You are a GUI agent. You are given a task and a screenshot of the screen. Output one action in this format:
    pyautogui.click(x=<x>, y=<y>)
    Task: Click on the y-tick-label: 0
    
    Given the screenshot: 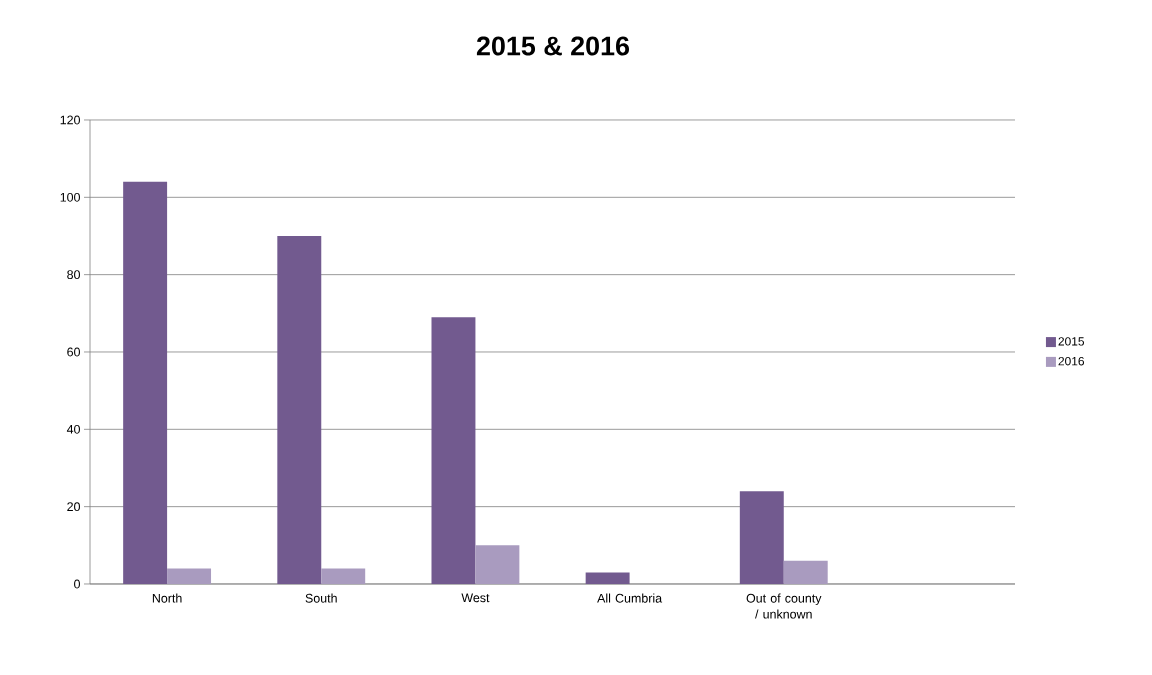 What is the action you would take?
    pyautogui.click(x=77, y=584)
    